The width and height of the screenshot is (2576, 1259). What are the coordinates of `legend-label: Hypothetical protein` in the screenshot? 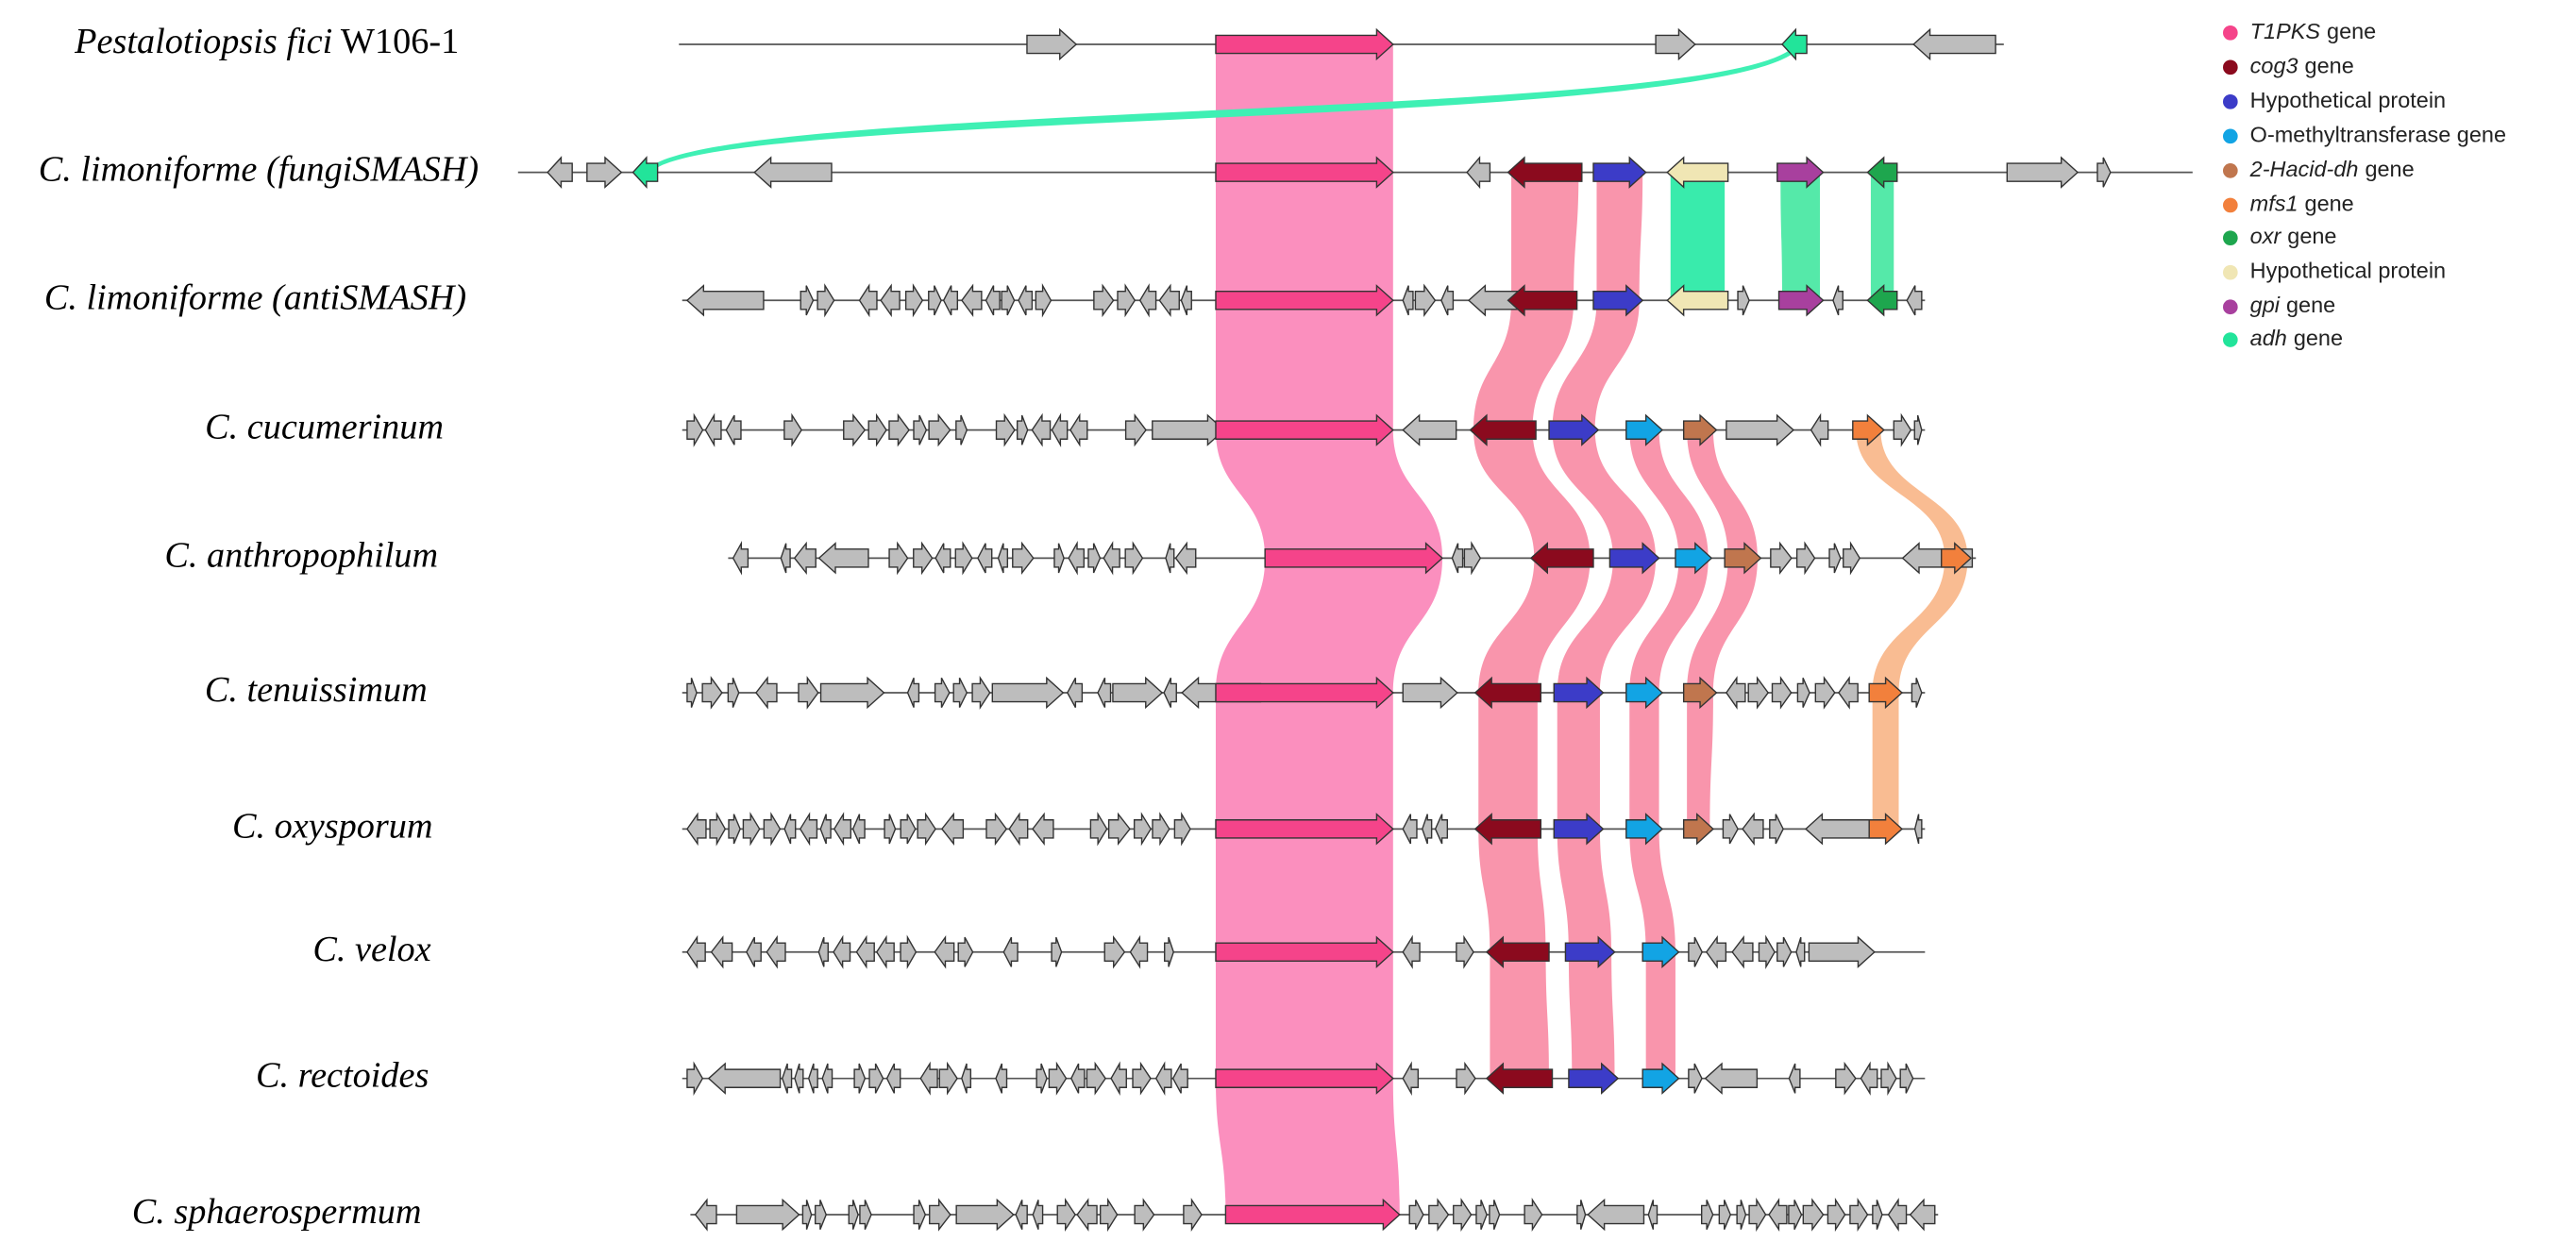 It's located at (2348, 271).